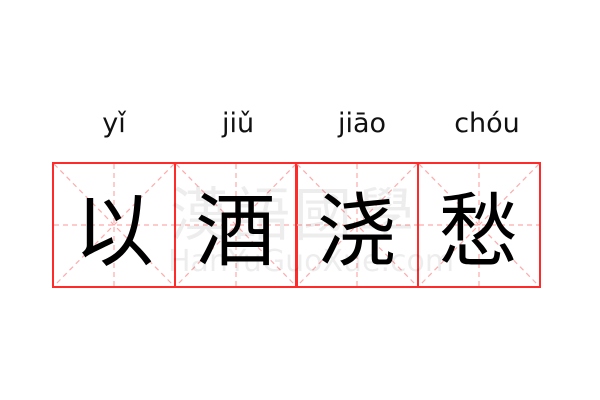  I want to click on hanzi-3: 浇, so click(357, 231).